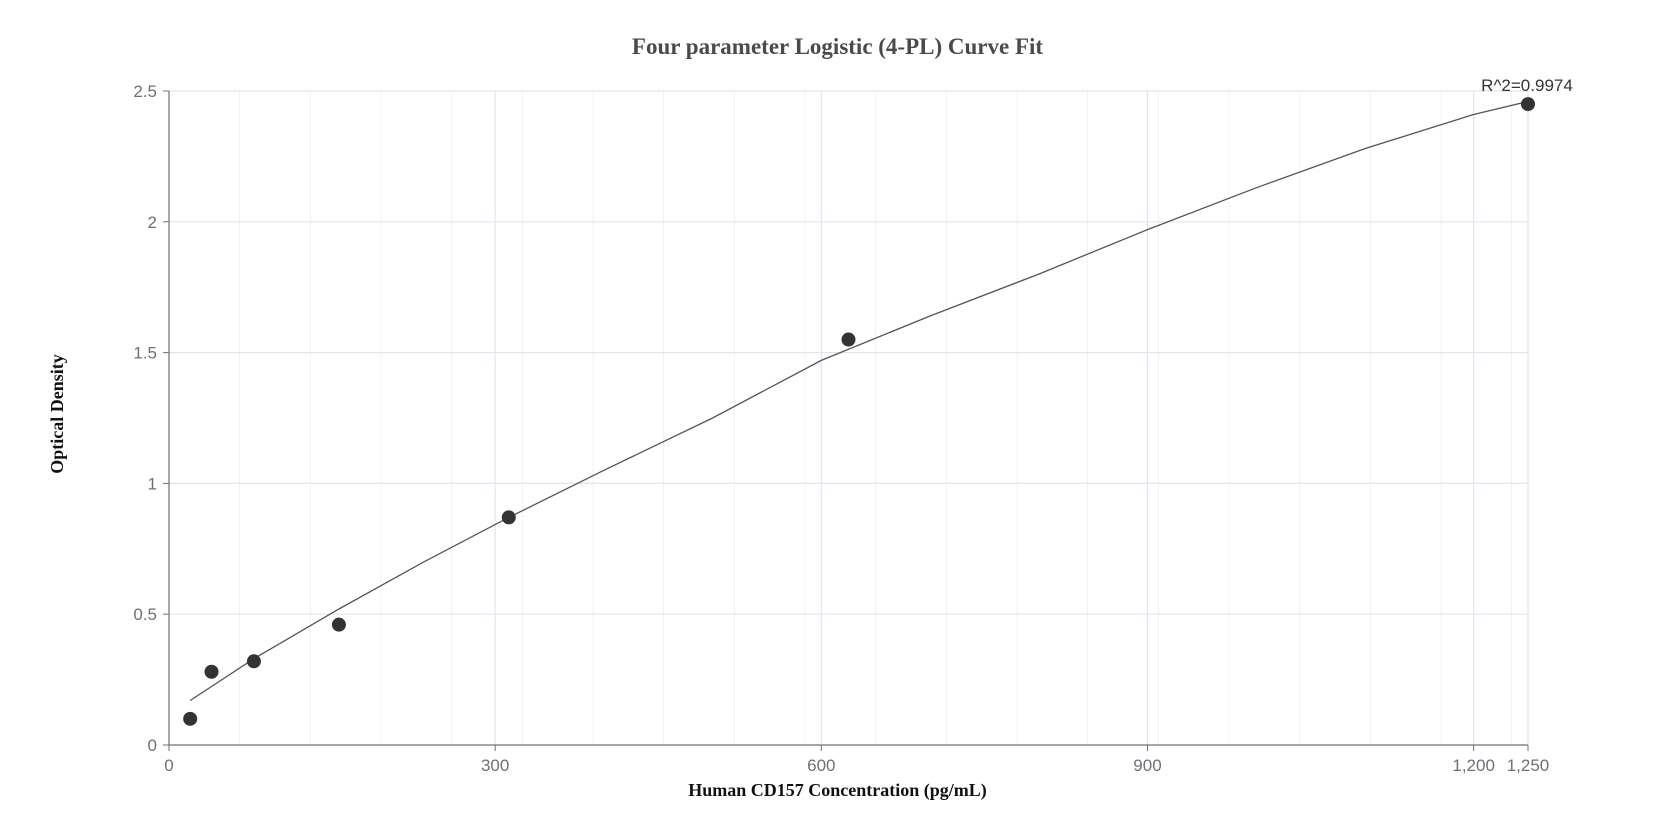 The width and height of the screenshot is (1675, 840). Describe the element at coordinates (821, 765) in the screenshot. I see `x-tick-label: 600` at that location.